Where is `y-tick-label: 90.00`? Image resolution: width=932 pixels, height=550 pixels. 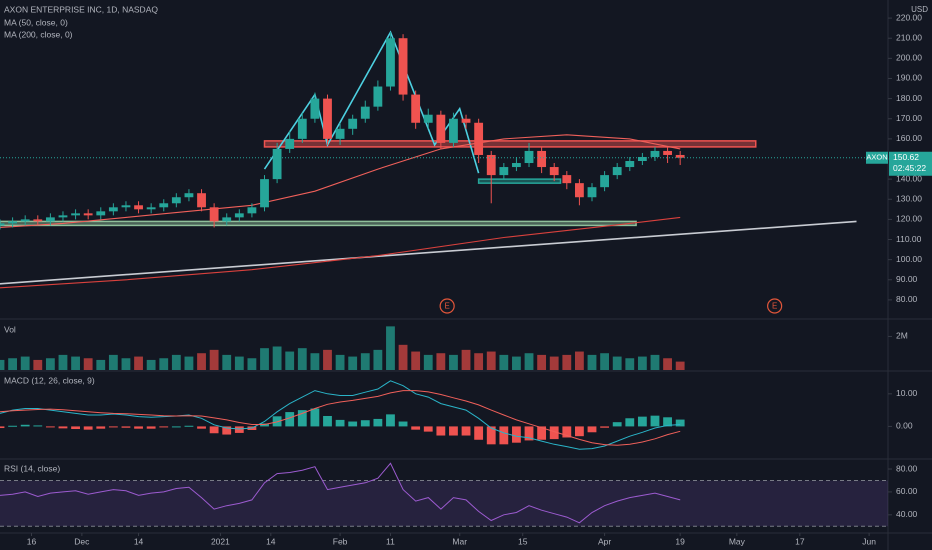 y-tick-label: 90.00 is located at coordinates (907, 279).